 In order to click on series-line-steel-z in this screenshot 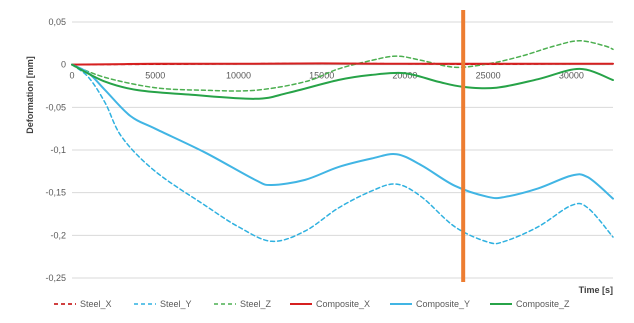, I will do `click(342, 66)`.